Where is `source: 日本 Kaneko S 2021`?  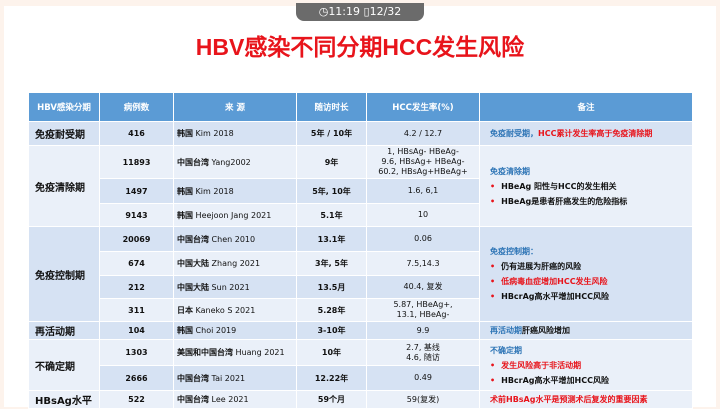 source: 日本 Kaneko S 2021 is located at coordinates (235, 310).